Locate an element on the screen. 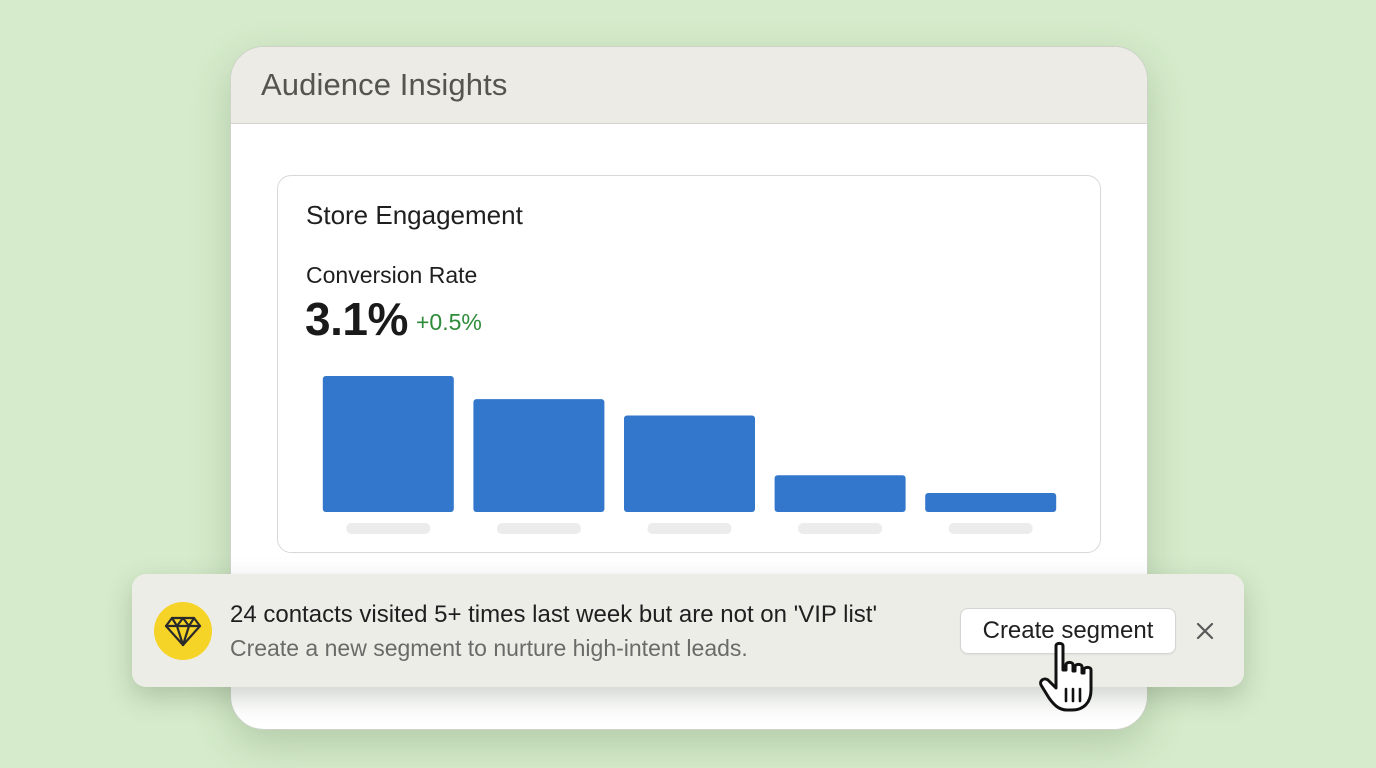 This screenshot has width=1376, height=768. gem-icon is located at coordinates (183, 631).